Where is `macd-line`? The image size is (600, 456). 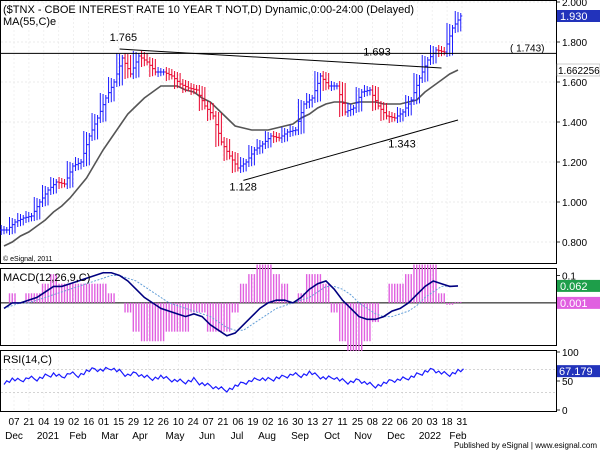 macd-line is located at coordinates (231, 304).